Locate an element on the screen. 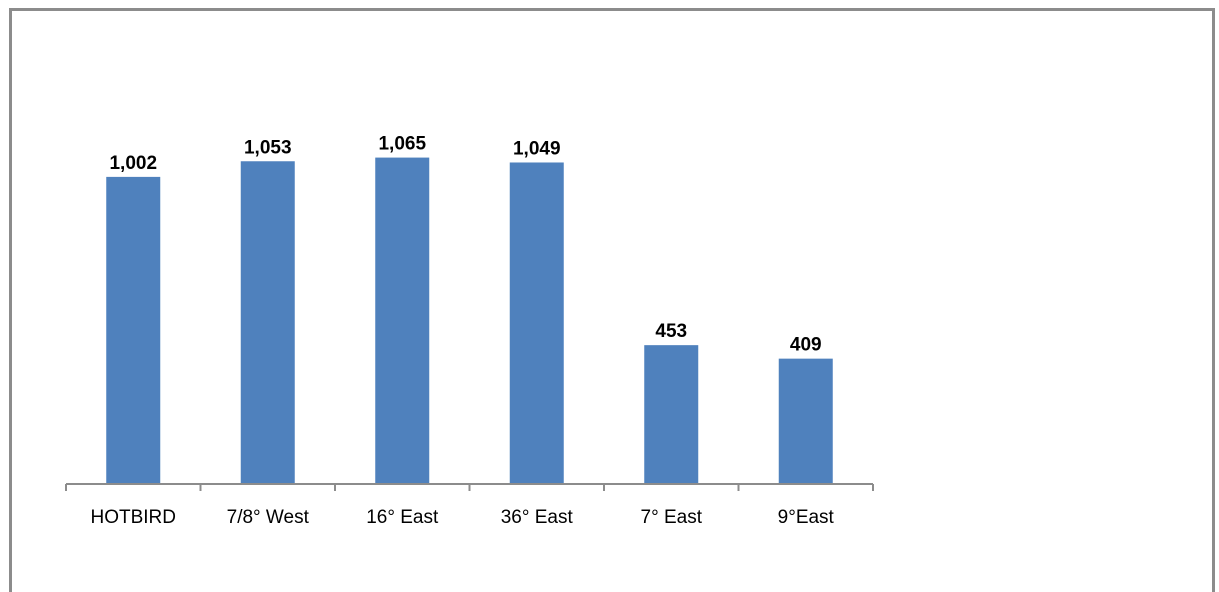 This screenshot has height=592, width=1219. data-label-2: 1,065 is located at coordinates (402, 144).